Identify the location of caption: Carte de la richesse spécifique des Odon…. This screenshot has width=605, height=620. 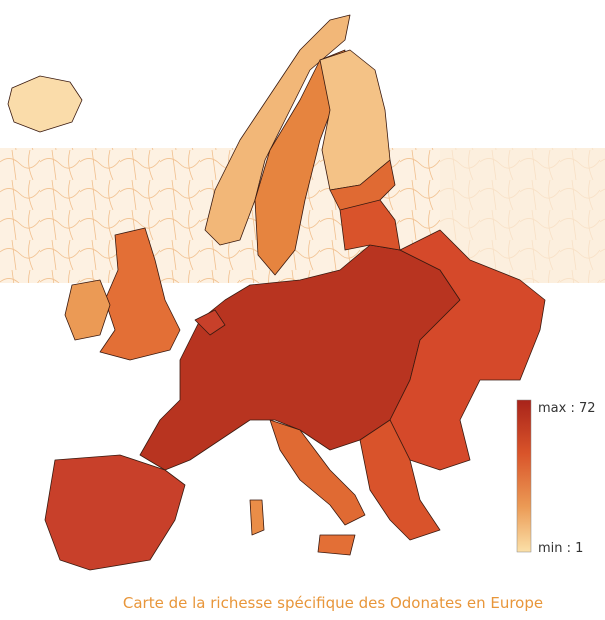
(333, 603).